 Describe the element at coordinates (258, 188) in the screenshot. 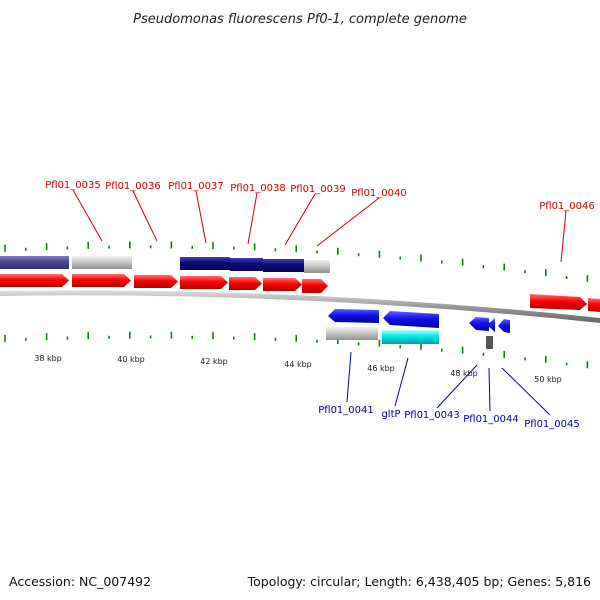

I see `gene-label-pfl01-0038: Pfl01_0038` at that location.